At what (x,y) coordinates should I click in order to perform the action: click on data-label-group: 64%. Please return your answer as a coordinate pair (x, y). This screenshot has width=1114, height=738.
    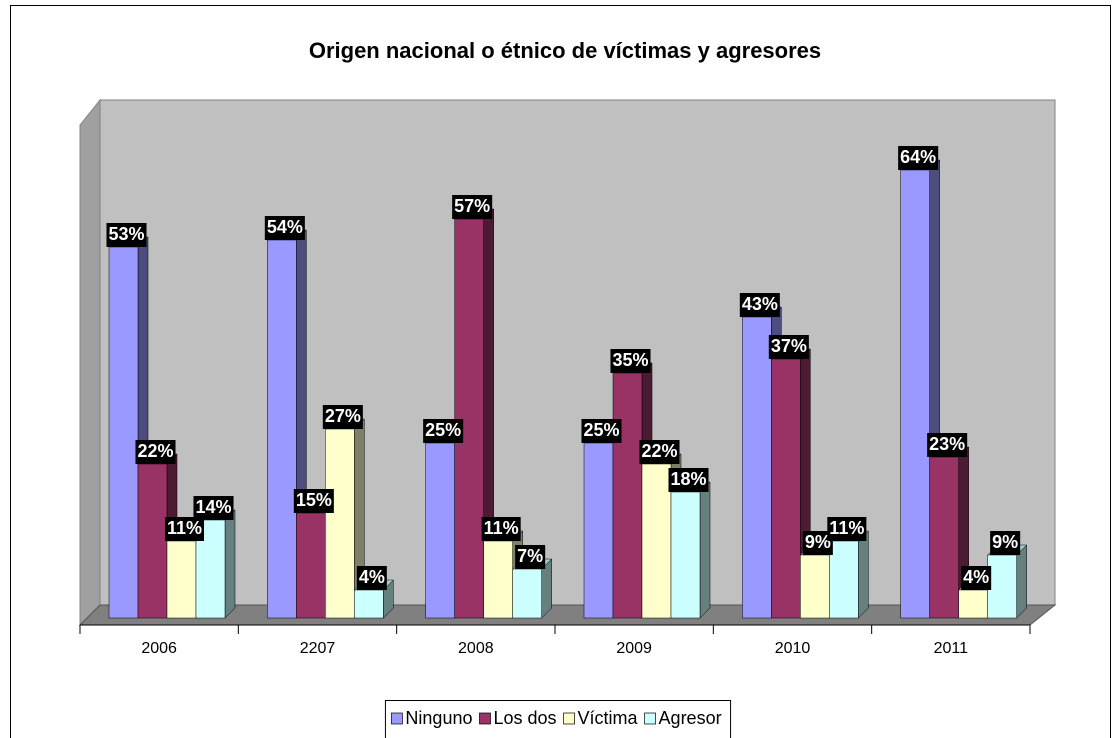
    Looking at the image, I should click on (918, 158).